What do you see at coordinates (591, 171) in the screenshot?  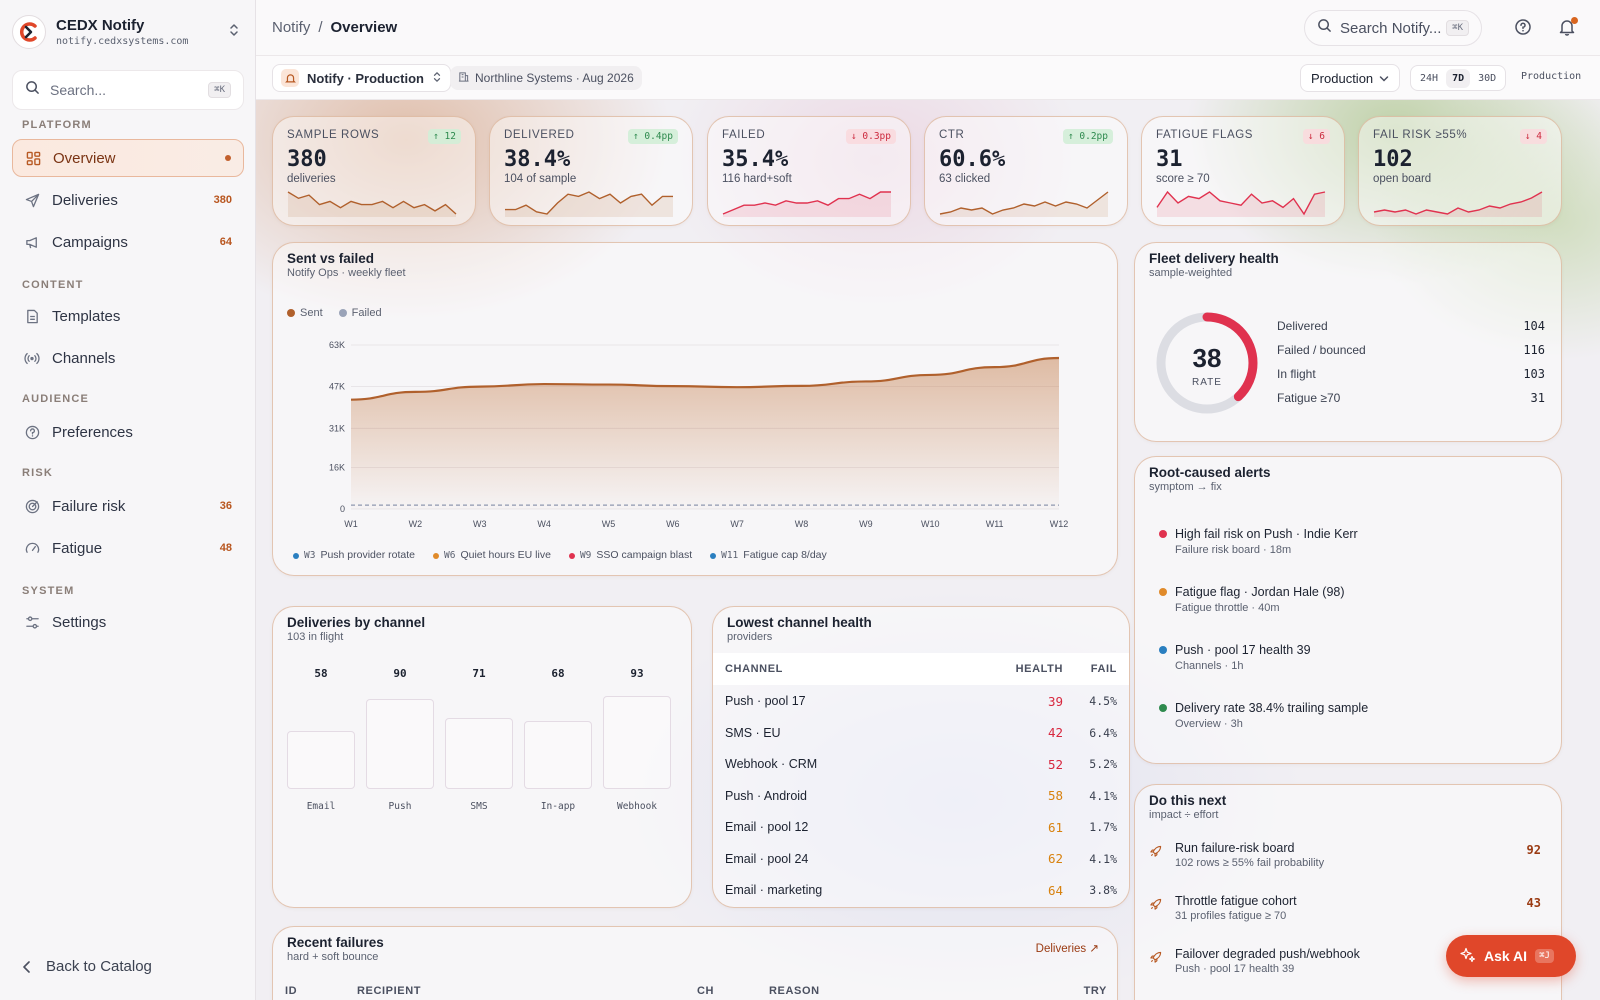 I see `kpi-card: DELIVERED ↑ 0.4pp 38.4% 104 of sample` at bounding box center [591, 171].